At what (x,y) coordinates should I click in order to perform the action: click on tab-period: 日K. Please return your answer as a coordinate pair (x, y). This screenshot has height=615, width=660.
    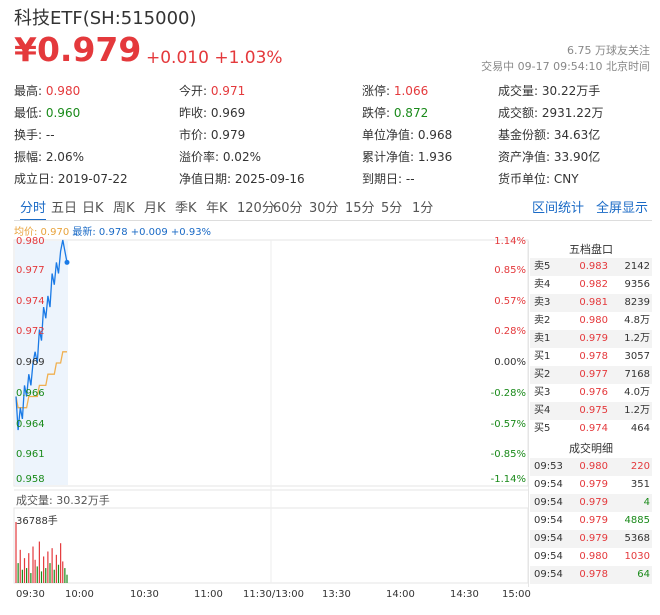
    Looking at the image, I should click on (93, 208).